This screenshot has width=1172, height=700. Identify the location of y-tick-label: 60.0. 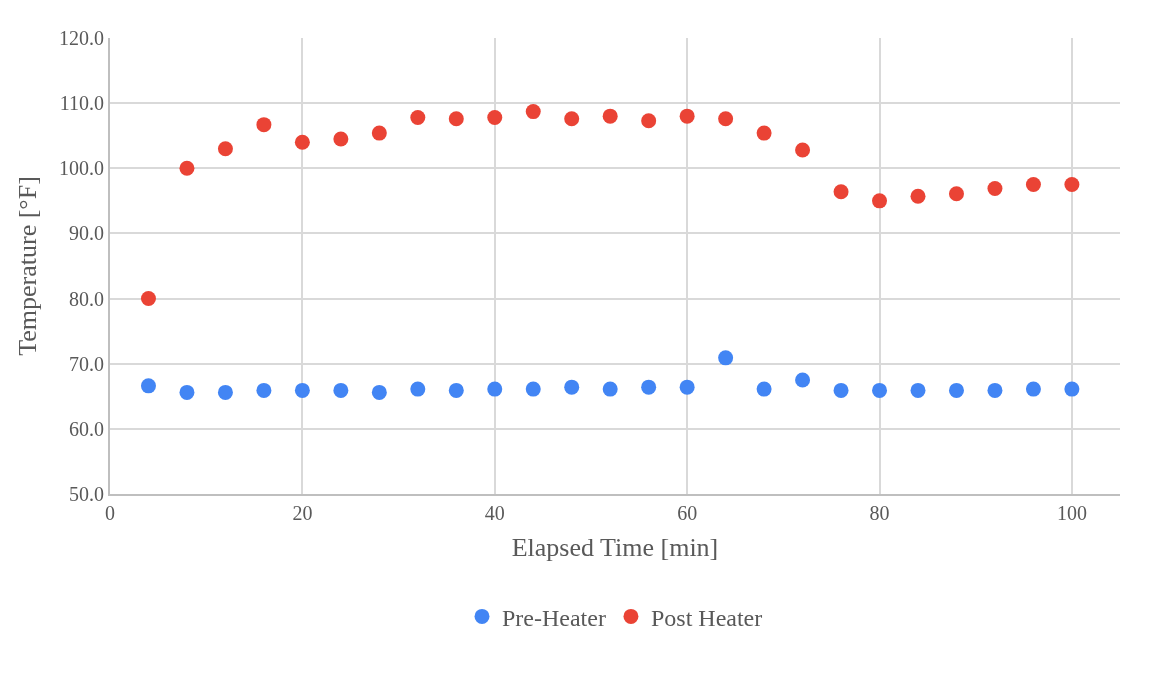
(86, 428).